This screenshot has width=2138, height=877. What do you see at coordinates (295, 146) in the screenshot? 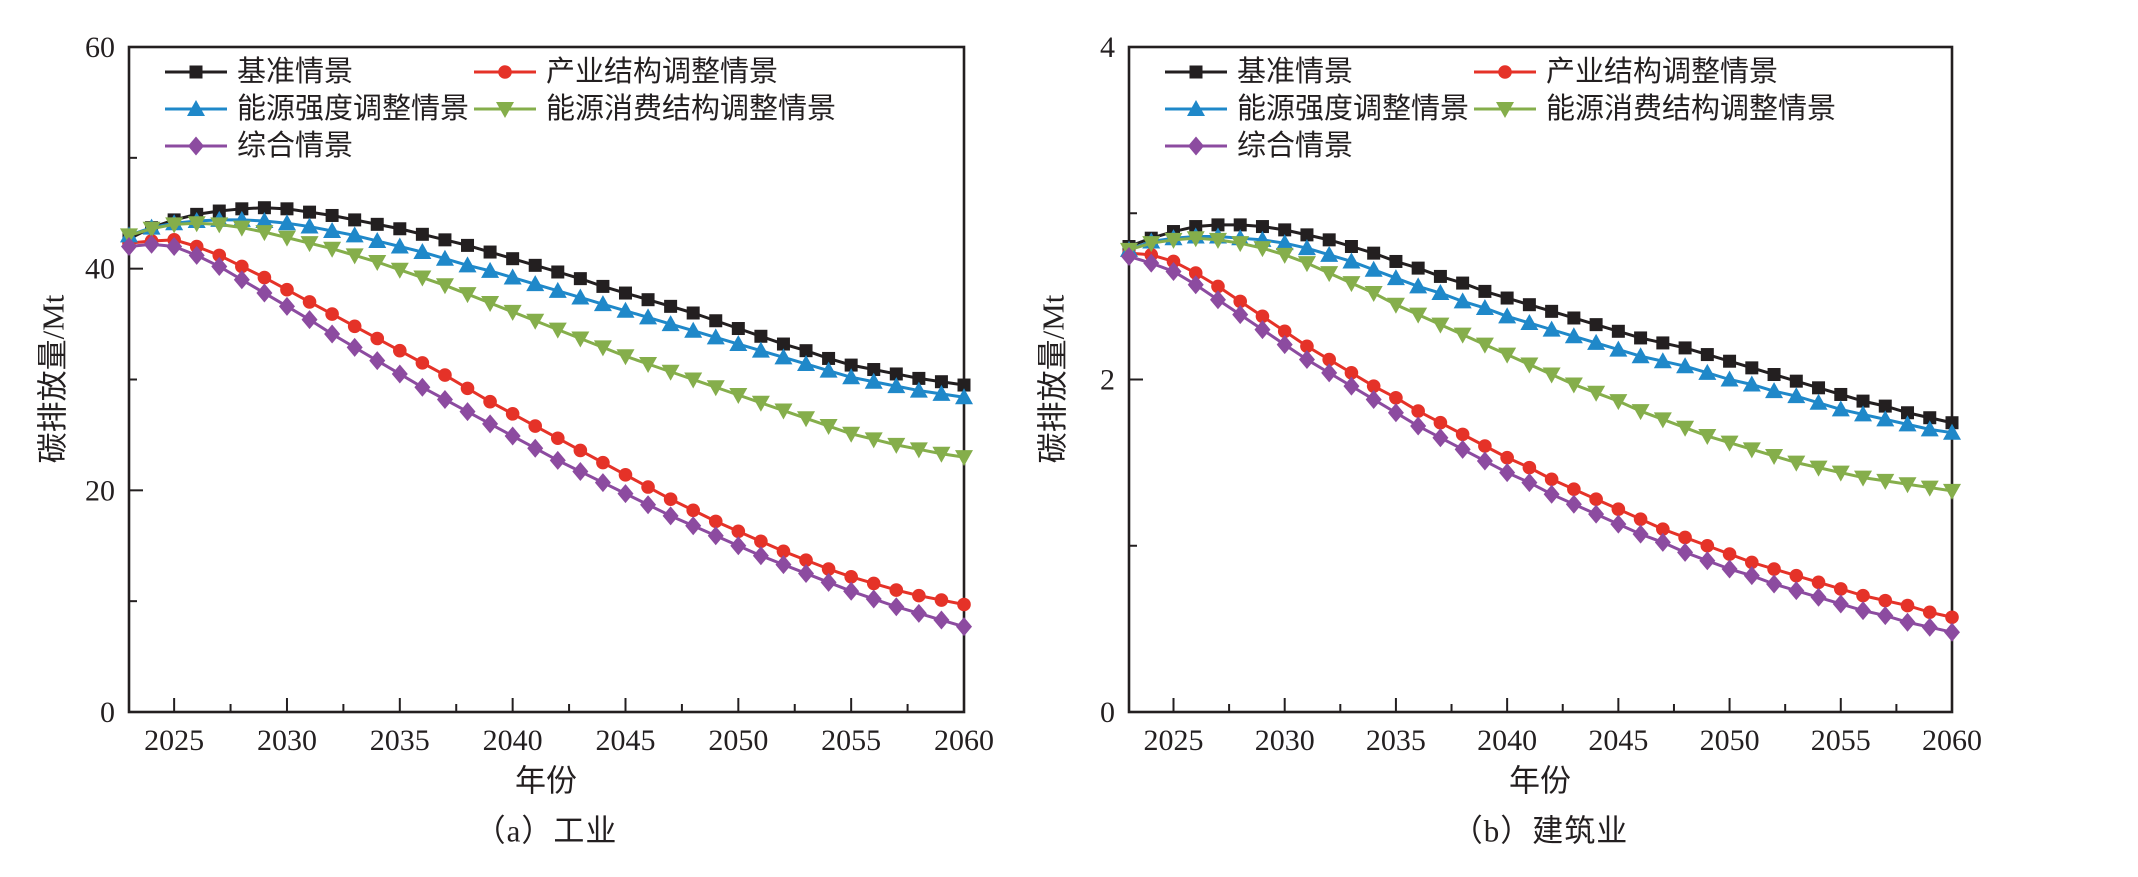
I see `legend-label: 综合情景` at bounding box center [295, 146].